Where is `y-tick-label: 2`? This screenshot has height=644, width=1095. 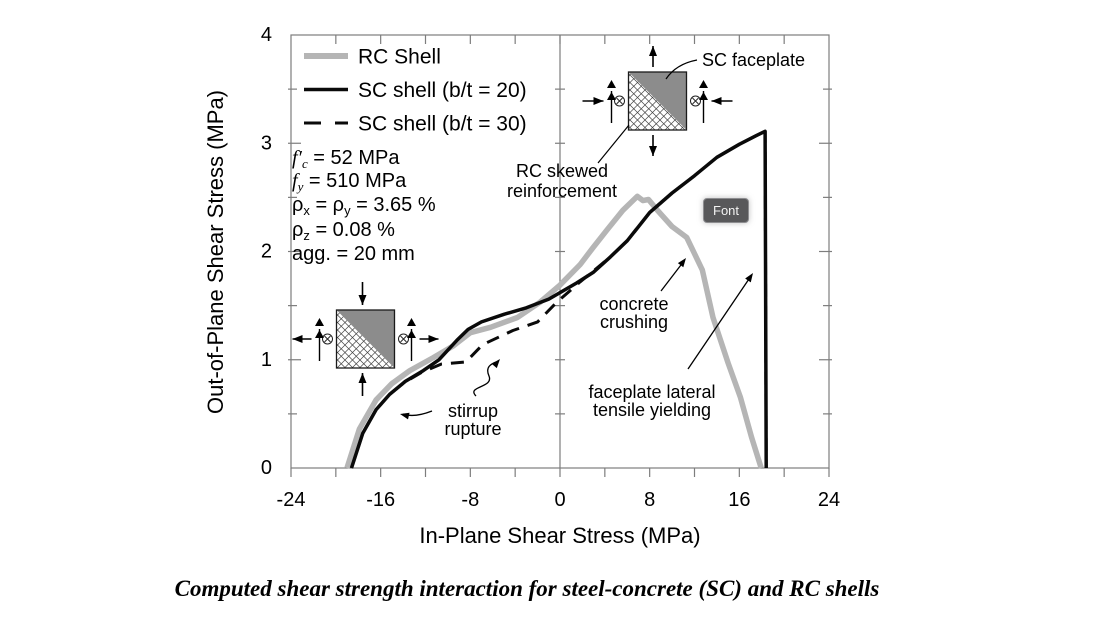
y-tick-label: 2 is located at coordinates (266, 252).